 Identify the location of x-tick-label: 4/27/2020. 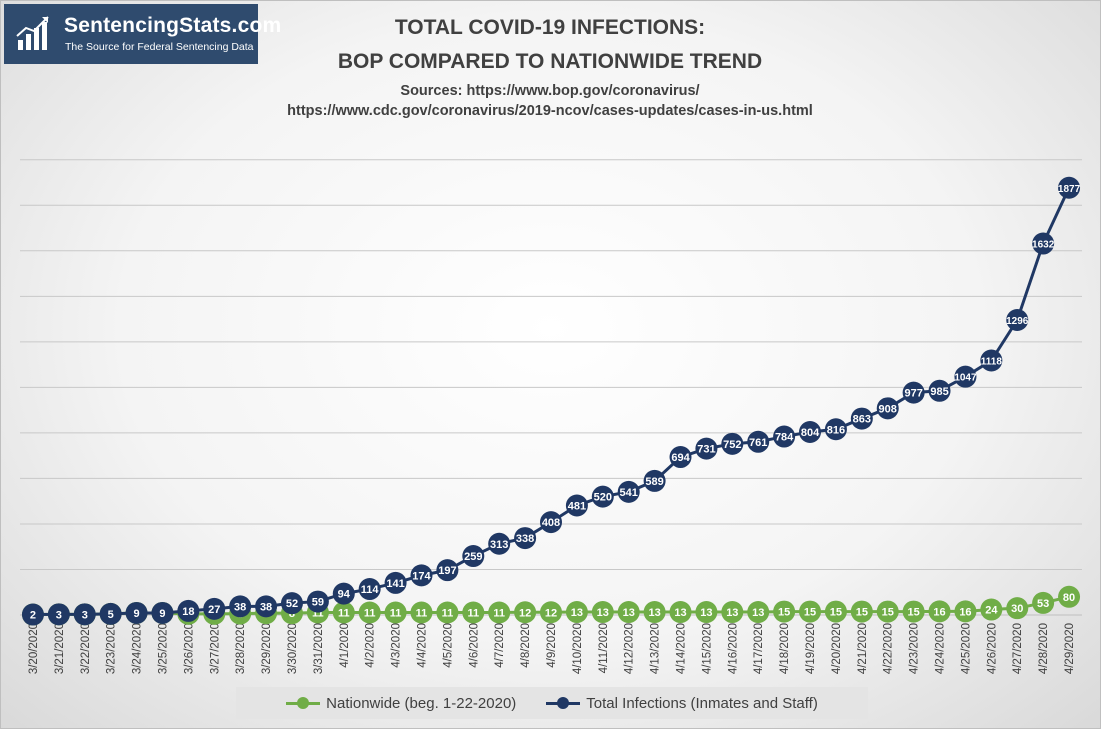
(1018, 648).